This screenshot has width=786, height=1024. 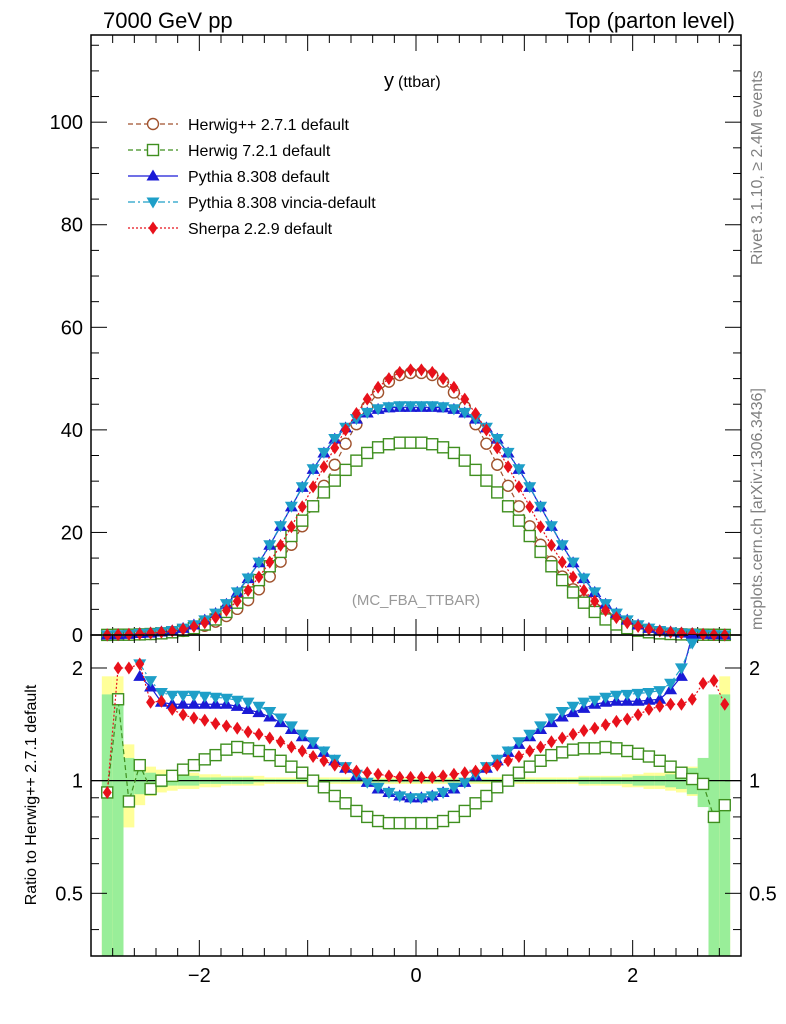 I want to click on legend-label: Sherpa 2.2.9 default, so click(x=260, y=229).